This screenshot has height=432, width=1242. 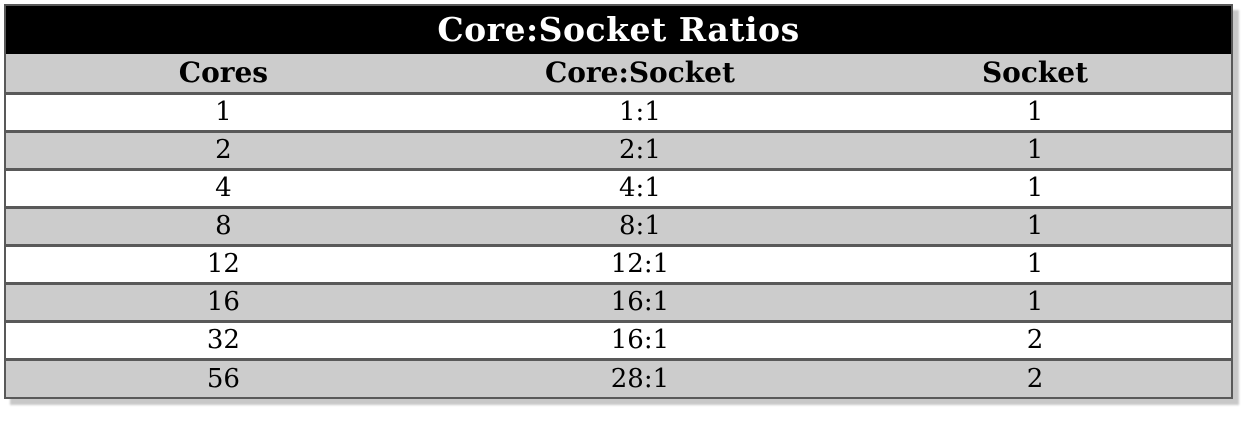 I want to click on column-header-socket: Socket, so click(x=1035, y=74).